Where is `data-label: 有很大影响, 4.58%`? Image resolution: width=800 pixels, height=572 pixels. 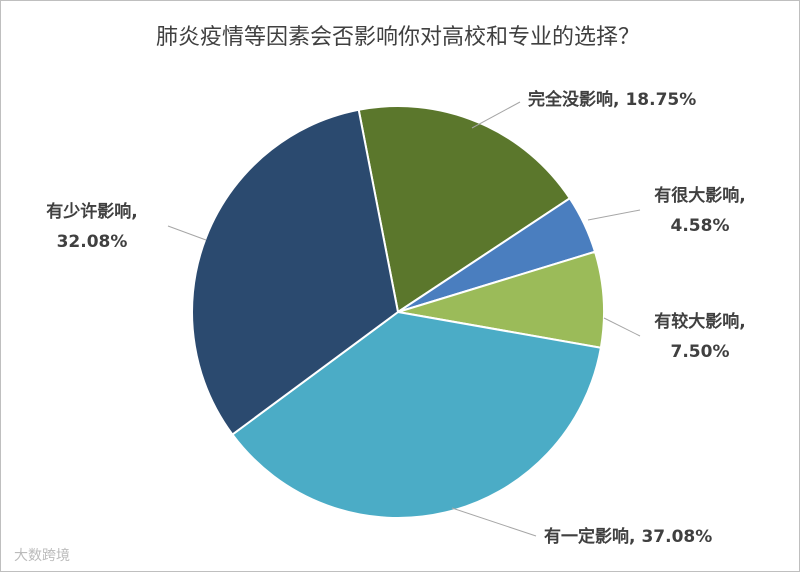 data-label: 有很大影响, 4.58% is located at coordinates (699, 210).